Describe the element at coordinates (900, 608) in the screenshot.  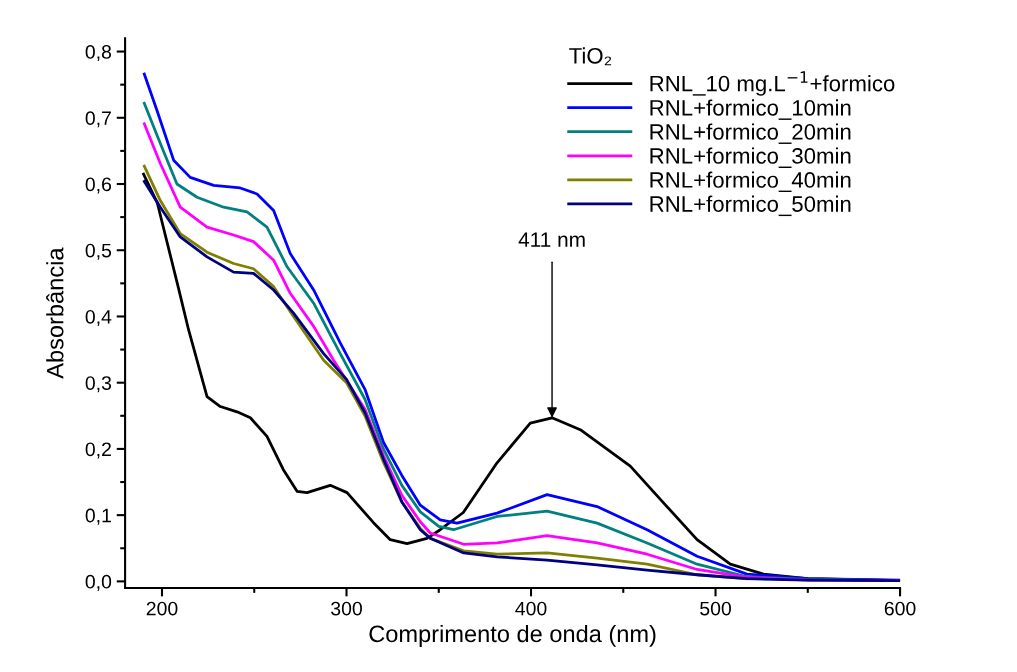
I see `x-tick-label: 600` at that location.